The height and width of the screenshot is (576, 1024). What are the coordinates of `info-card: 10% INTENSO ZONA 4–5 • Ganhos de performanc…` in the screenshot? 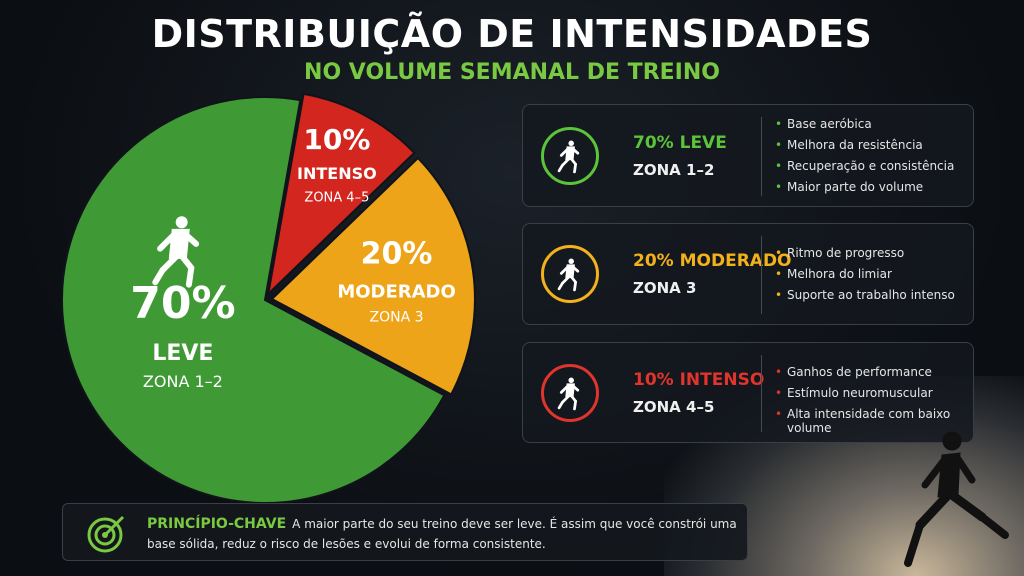 It's located at (748, 392).